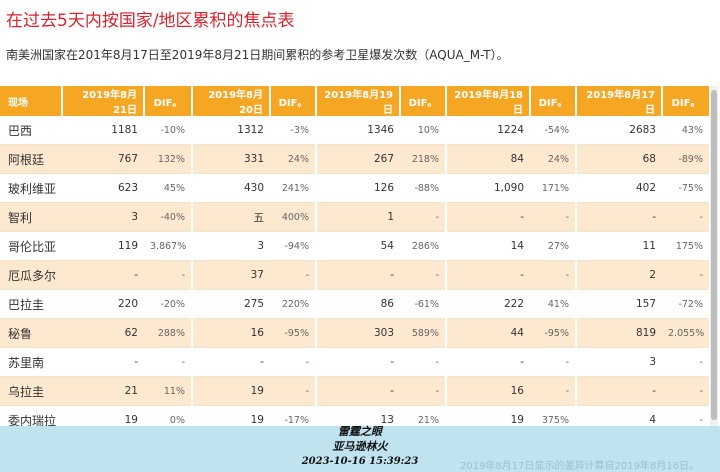 This screenshot has width=720, height=472. Describe the element at coordinates (31, 130) in the screenshot. I see `site-name-cell: 巴西` at that location.